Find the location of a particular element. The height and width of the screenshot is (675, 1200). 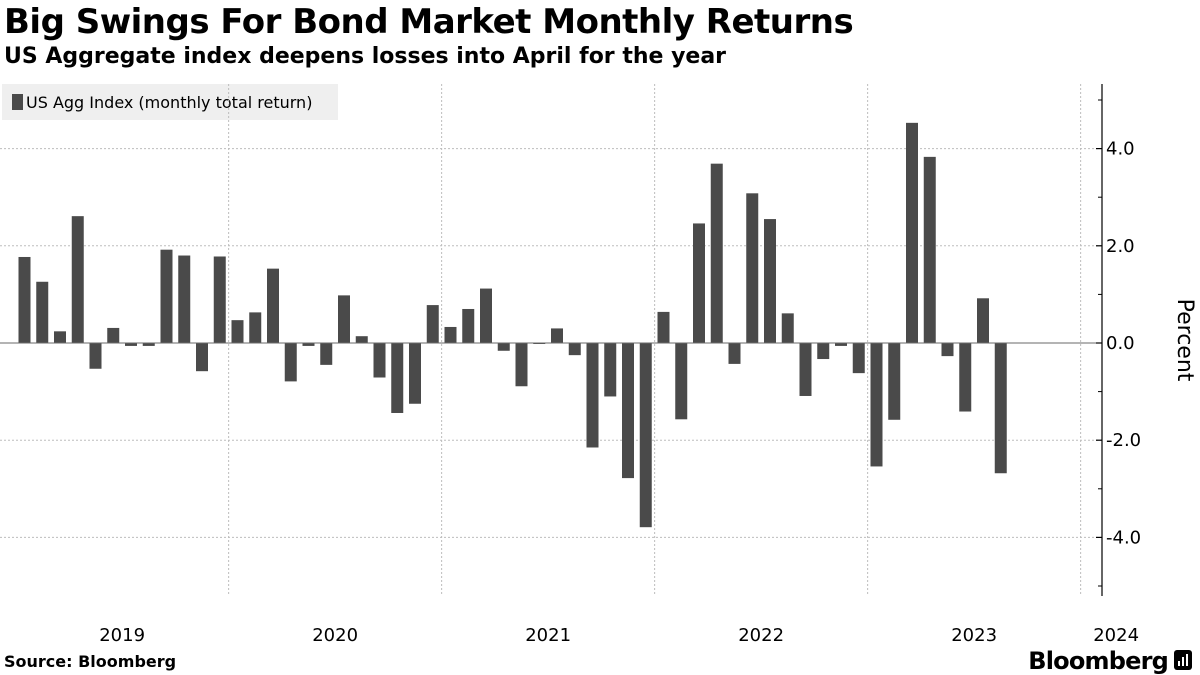

x-year-label: 2023 is located at coordinates (974, 635).